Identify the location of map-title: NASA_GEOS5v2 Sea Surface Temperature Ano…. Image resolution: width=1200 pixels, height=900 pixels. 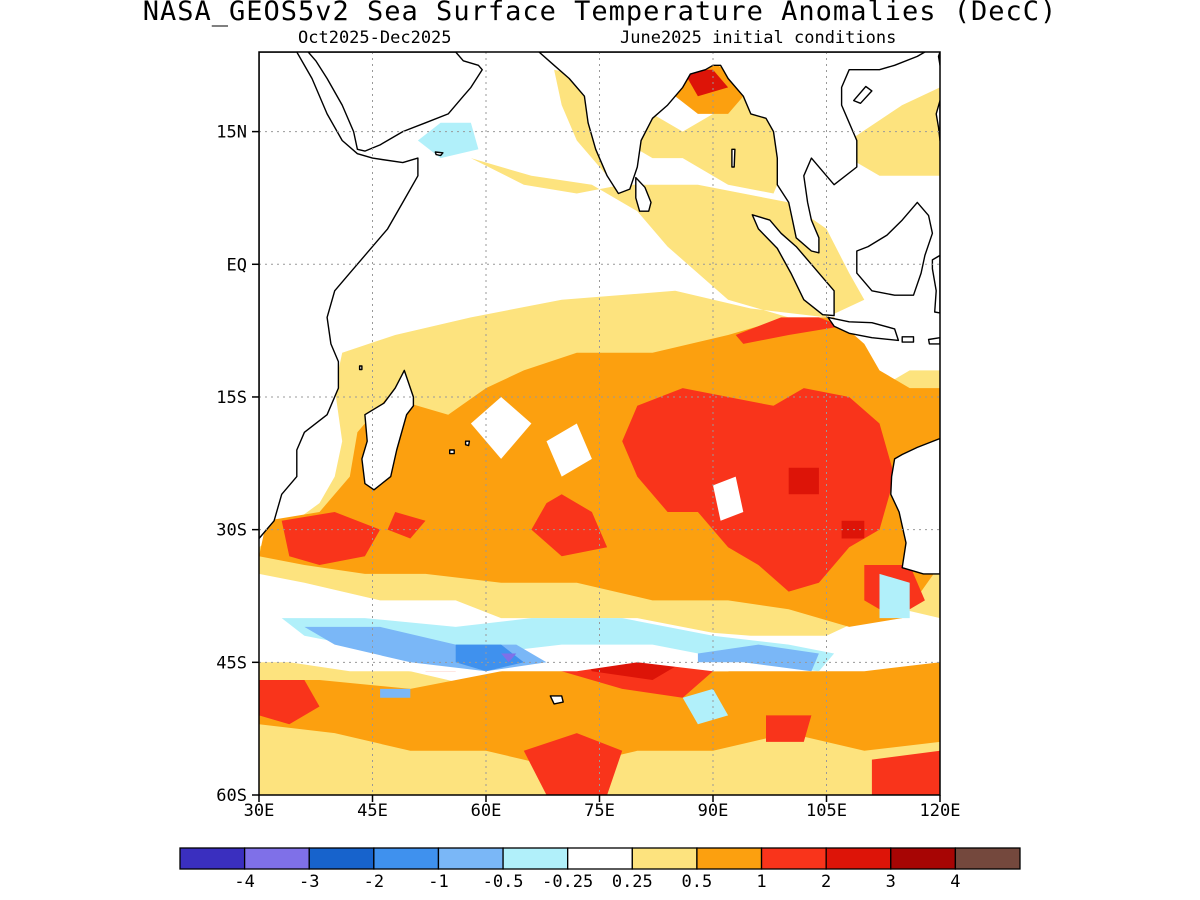
(600, 13).